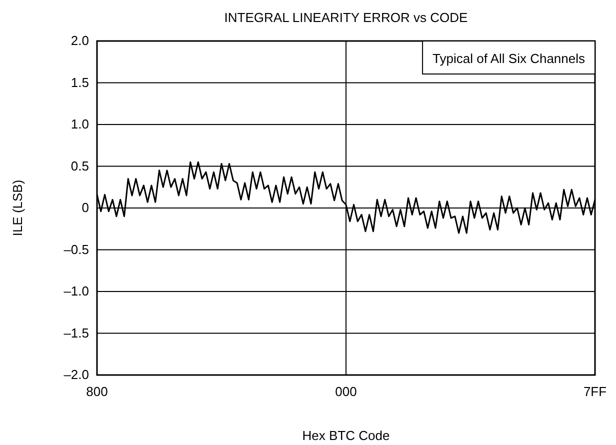 This screenshot has height=445, width=616. Describe the element at coordinates (17, 208) in the screenshot. I see `y-axis-title: ILE (LSB)` at that location.